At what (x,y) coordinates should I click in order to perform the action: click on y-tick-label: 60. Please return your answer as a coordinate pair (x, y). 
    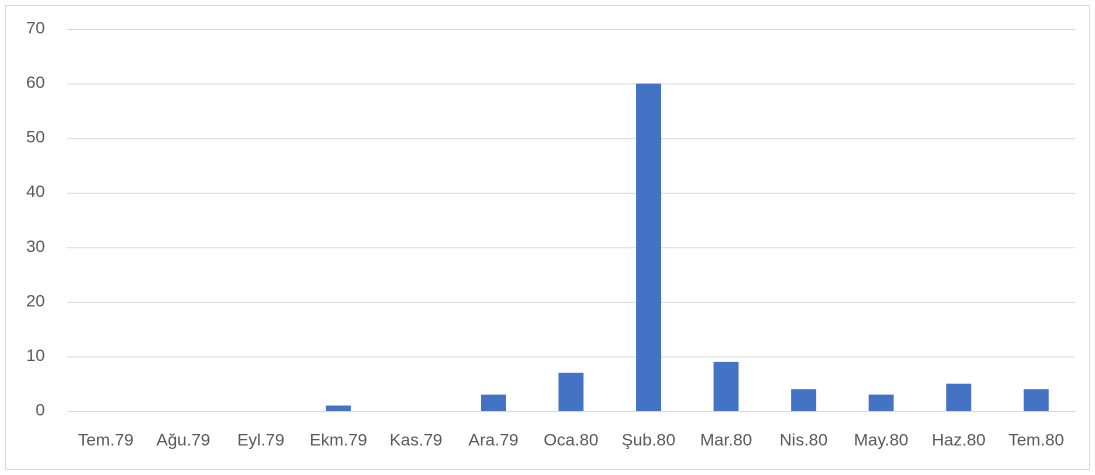
    Looking at the image, I should click on (35, 82).